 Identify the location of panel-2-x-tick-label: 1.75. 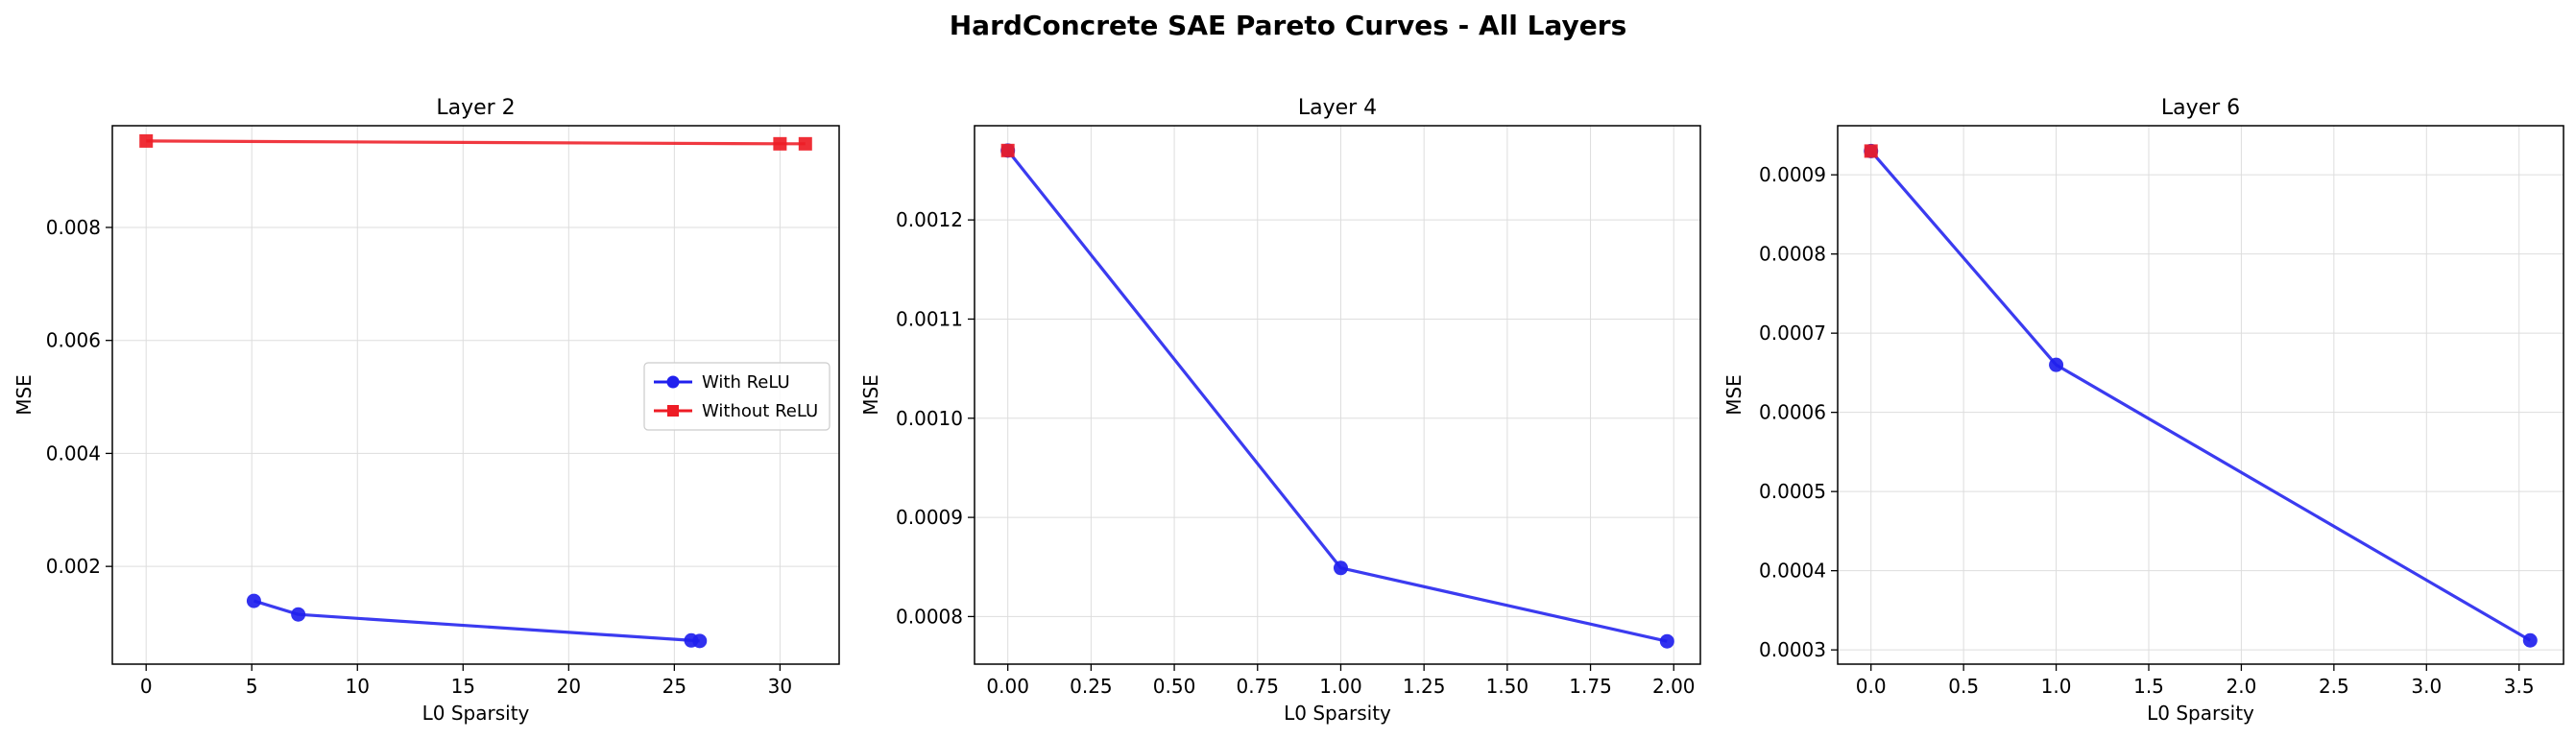
(1590, 686).